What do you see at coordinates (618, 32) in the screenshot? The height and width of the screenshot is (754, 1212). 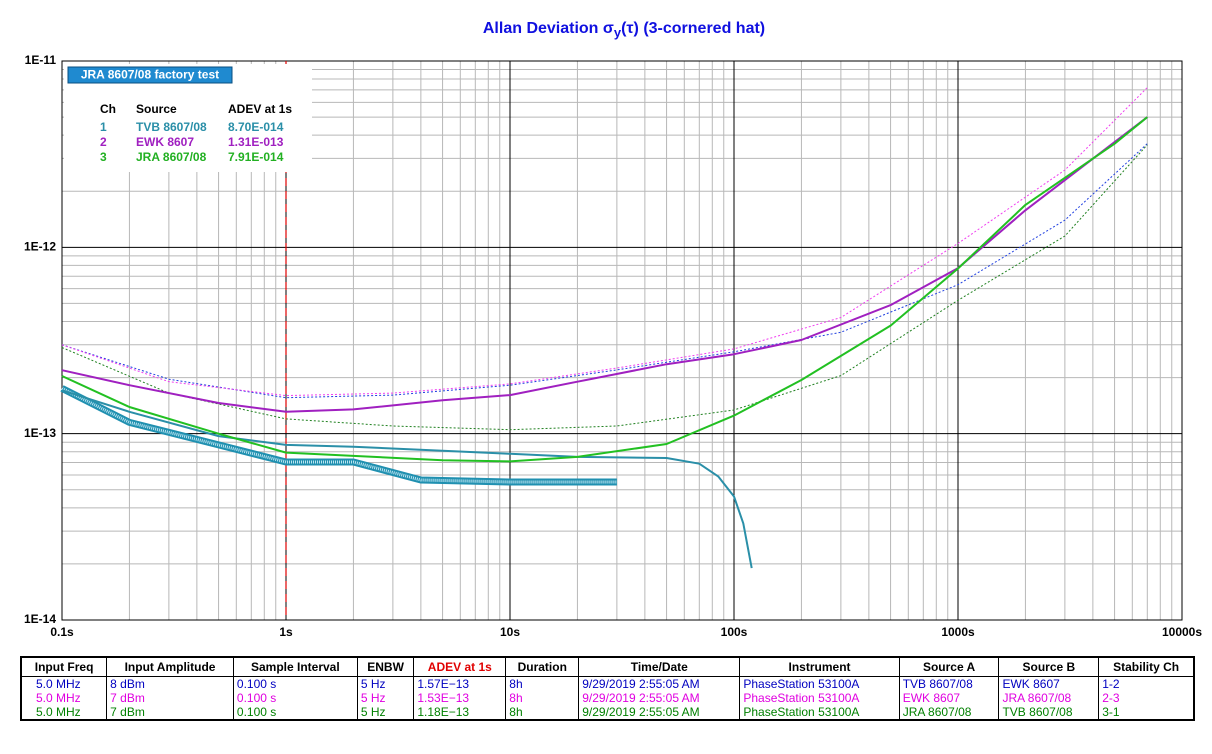 I see `title-sub: y` at bounding box center [618, 32].